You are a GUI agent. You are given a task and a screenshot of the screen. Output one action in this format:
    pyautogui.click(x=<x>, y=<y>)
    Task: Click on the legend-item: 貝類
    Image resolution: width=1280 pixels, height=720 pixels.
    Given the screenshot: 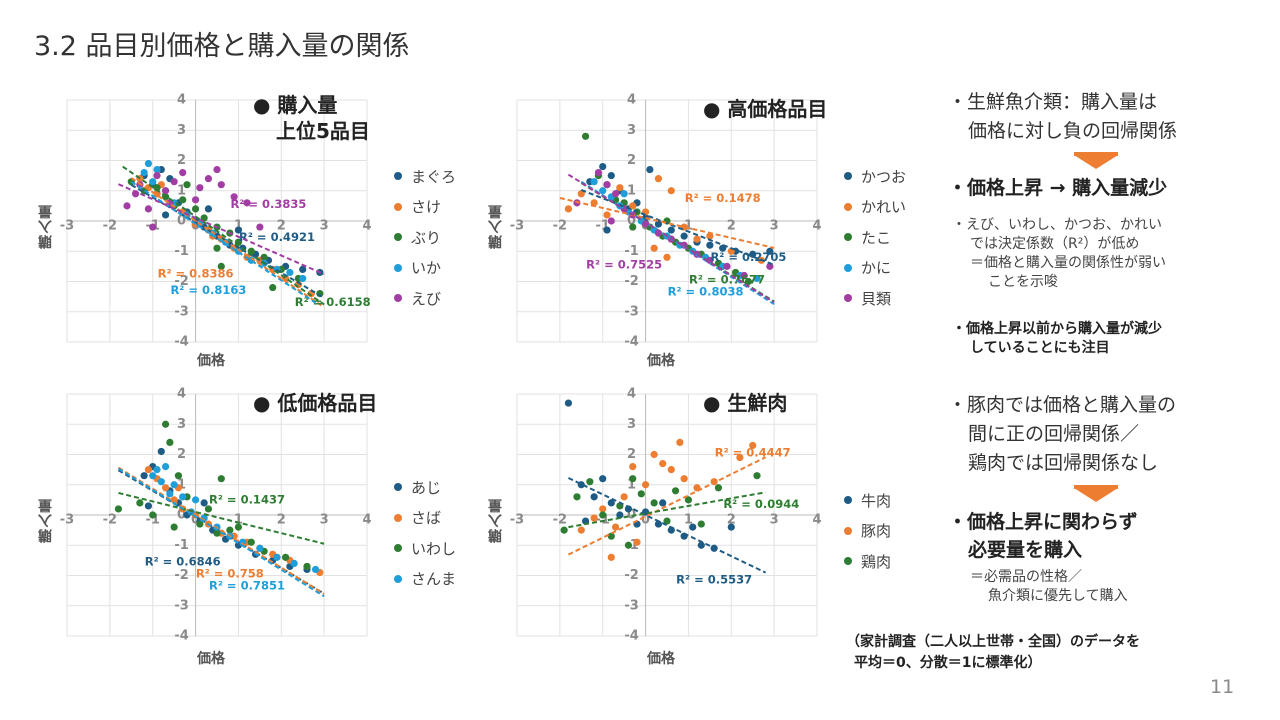 What is the action you would take?
    pyautogui.click(x=875, y=298)
    